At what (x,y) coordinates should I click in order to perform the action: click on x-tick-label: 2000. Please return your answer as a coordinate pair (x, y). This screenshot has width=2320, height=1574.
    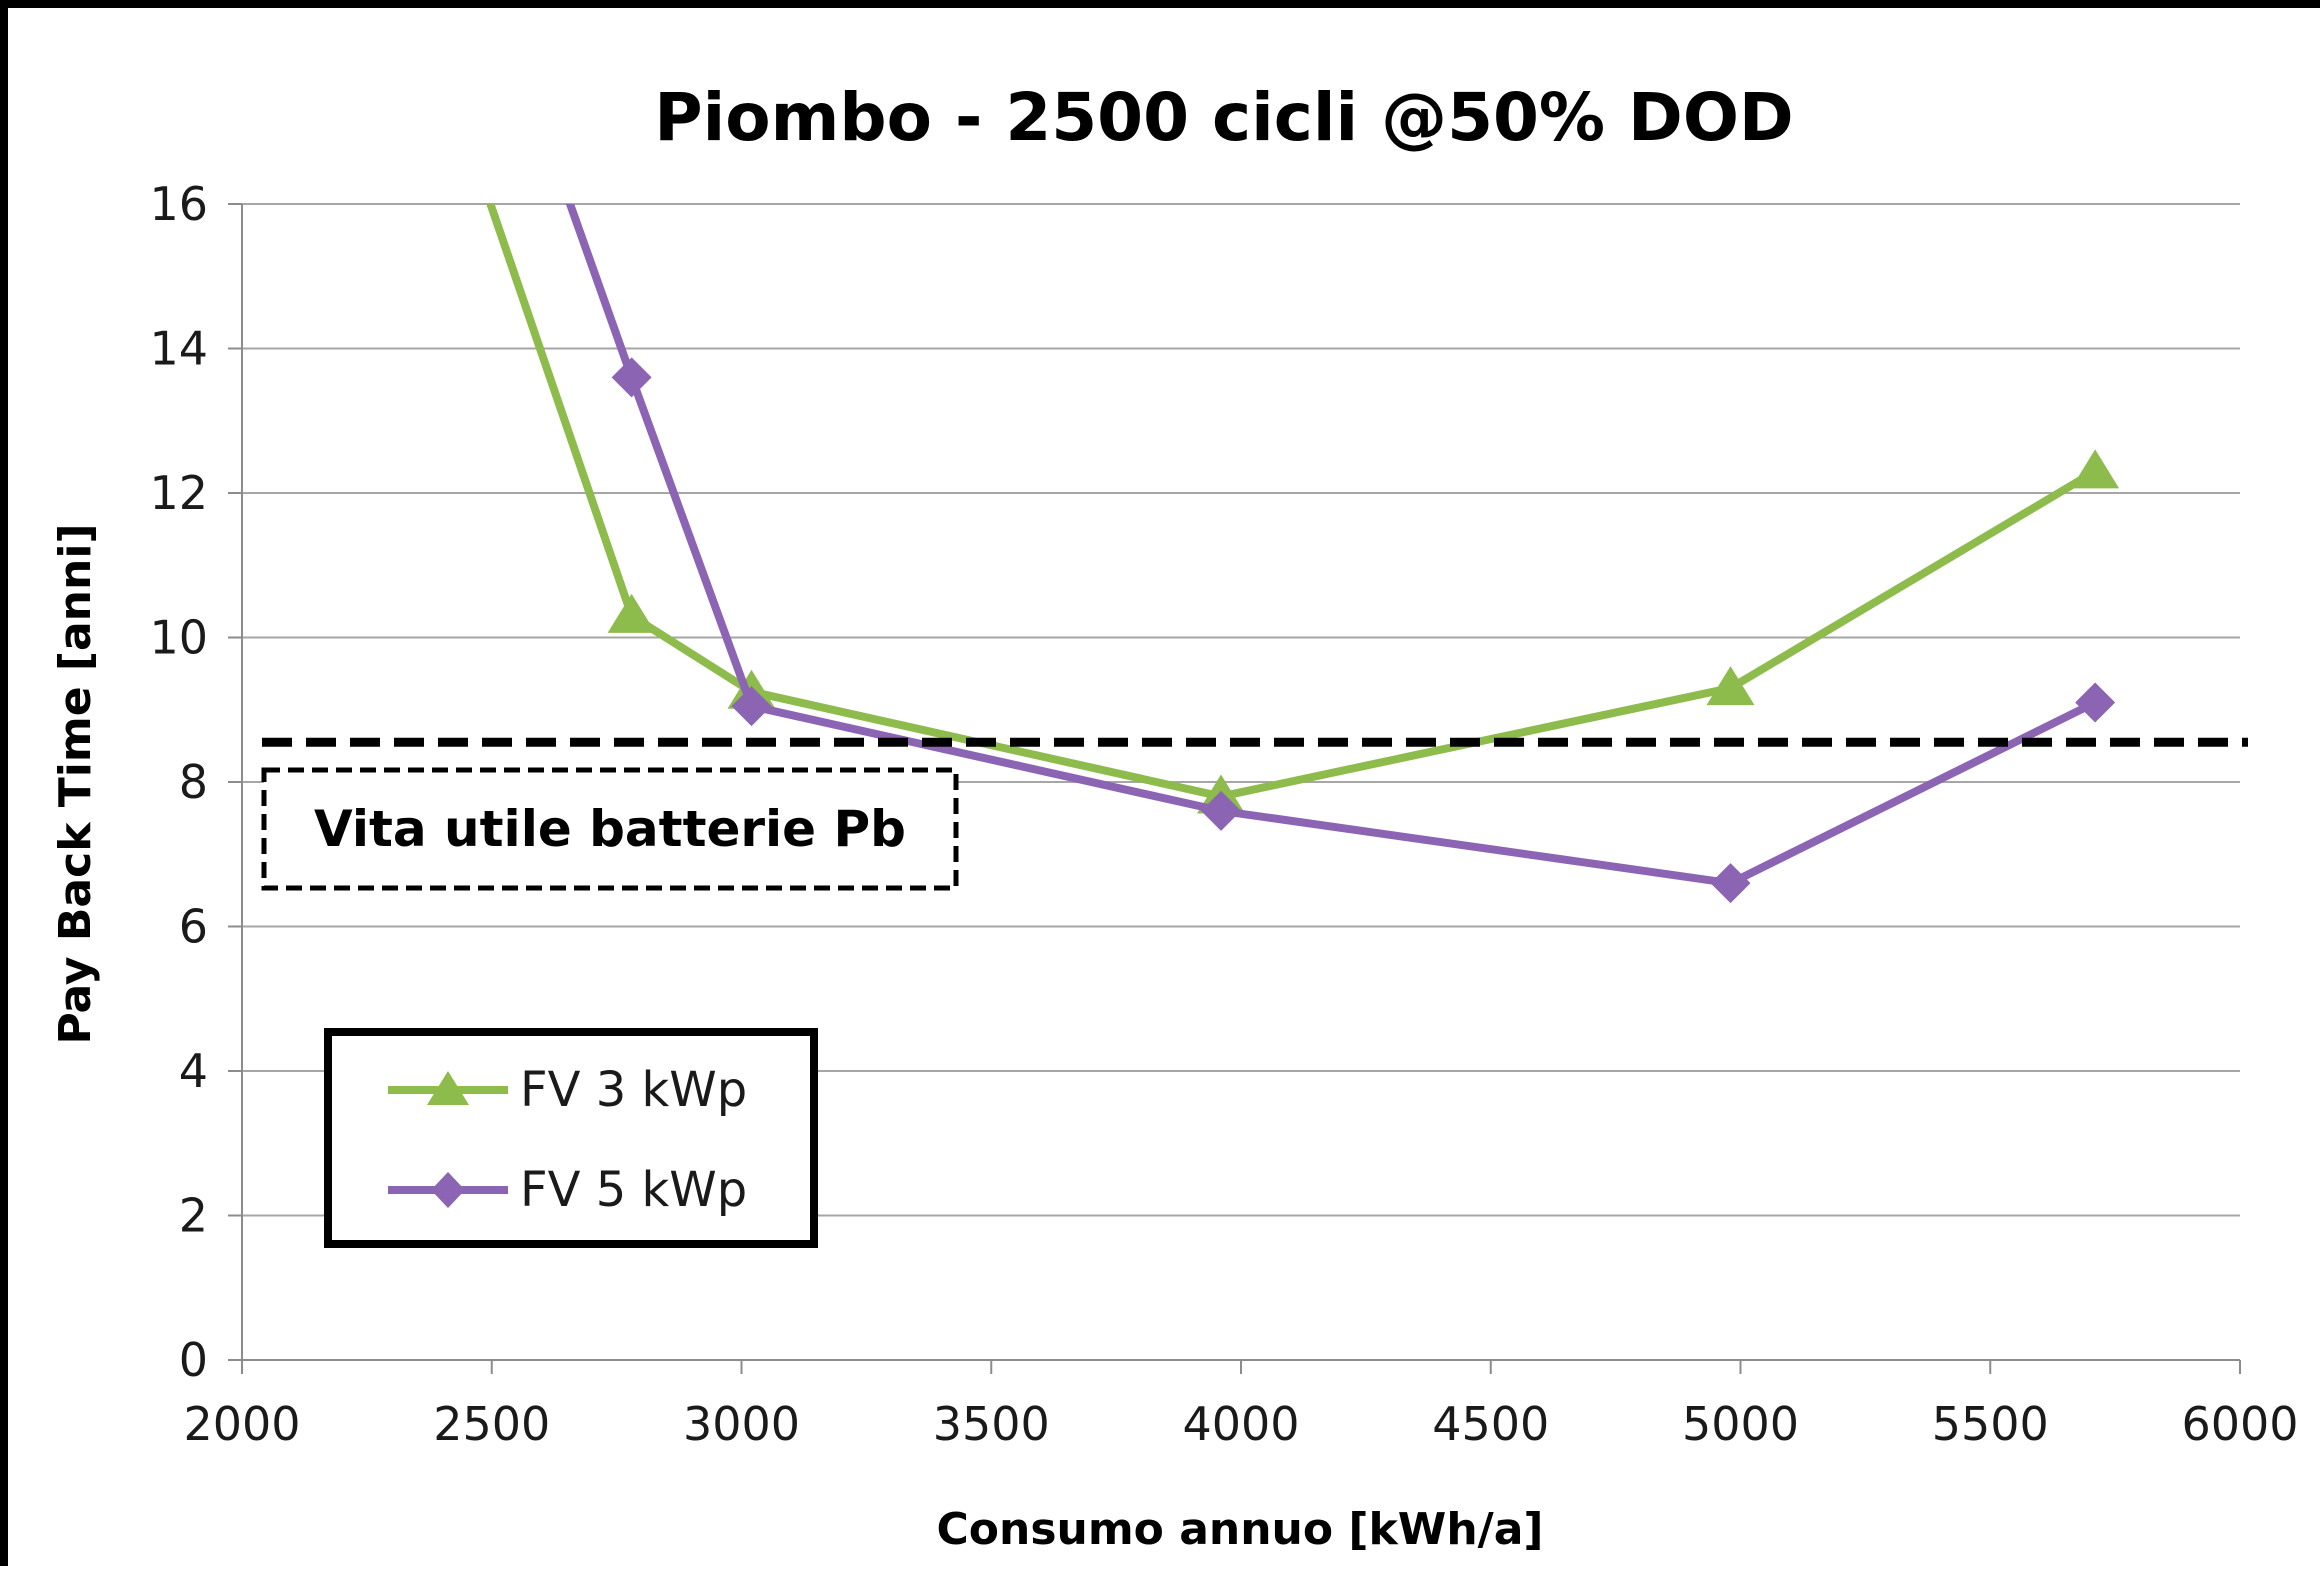
    Looking at the image, I should click on (241, 1424).